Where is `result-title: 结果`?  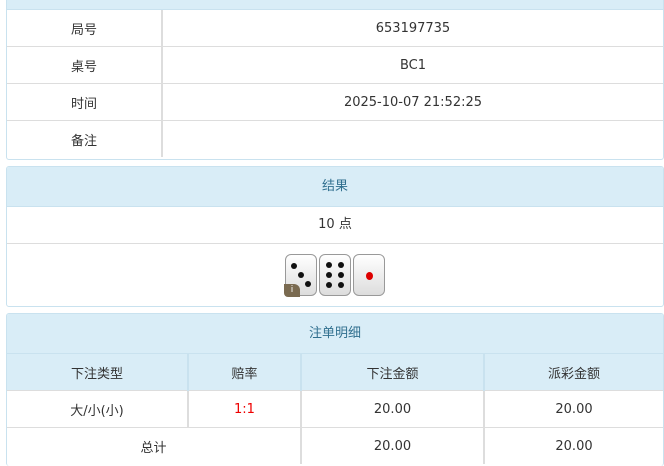
result-title: 结果 is located at coordinates (335, 187).